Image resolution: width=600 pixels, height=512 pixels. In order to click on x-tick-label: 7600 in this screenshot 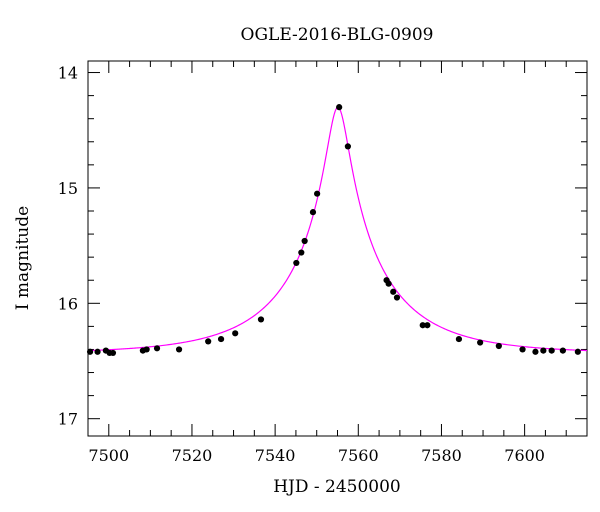, I will do `click(524, 455)`.